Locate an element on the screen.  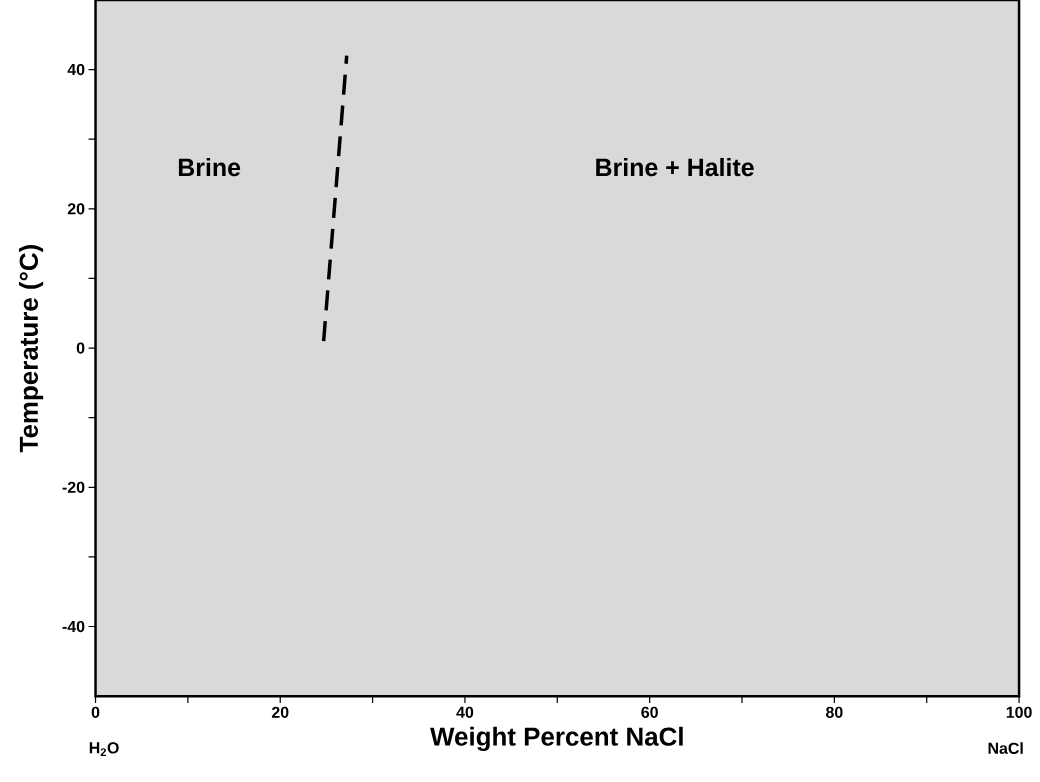
x-tick-label: 100 is located at coordinates (1019, 712).